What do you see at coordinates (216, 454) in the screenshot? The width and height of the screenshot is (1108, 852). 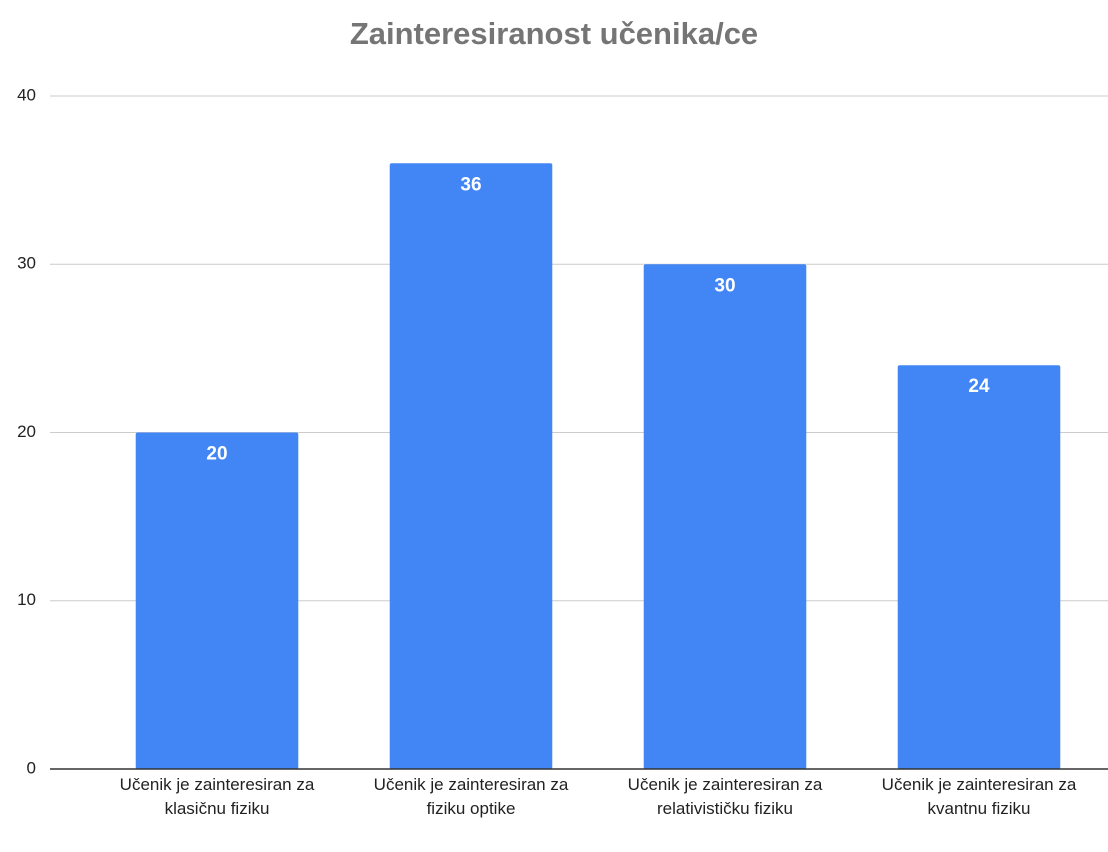 I see `data-label: 20` at bounding box center [216, 454].